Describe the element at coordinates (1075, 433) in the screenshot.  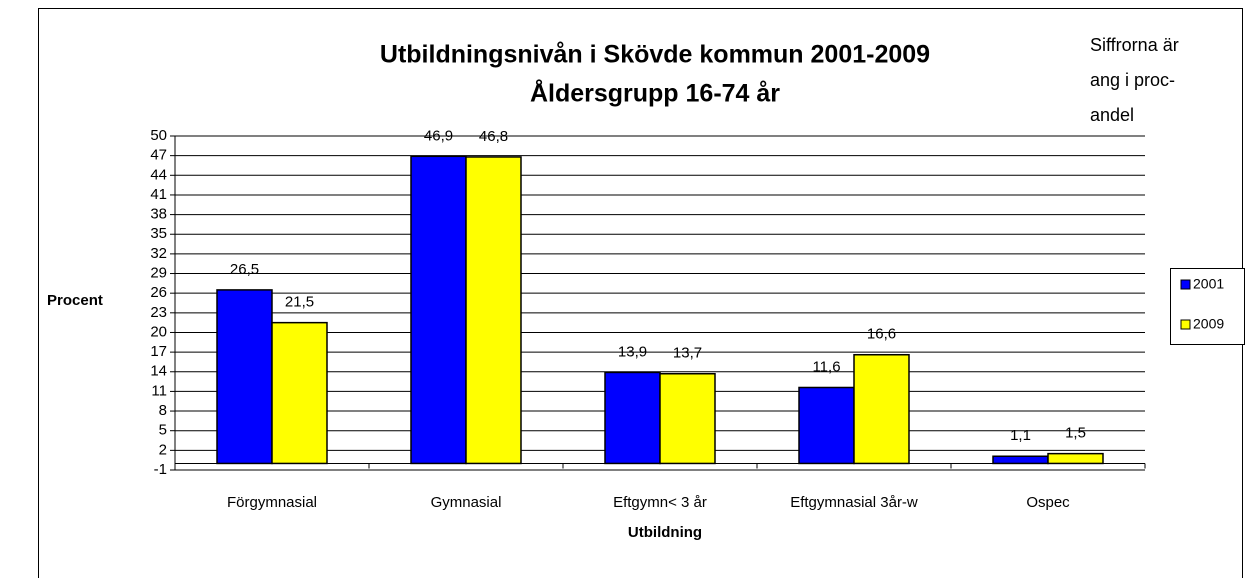
I see `data-label: 1,5` at that location.